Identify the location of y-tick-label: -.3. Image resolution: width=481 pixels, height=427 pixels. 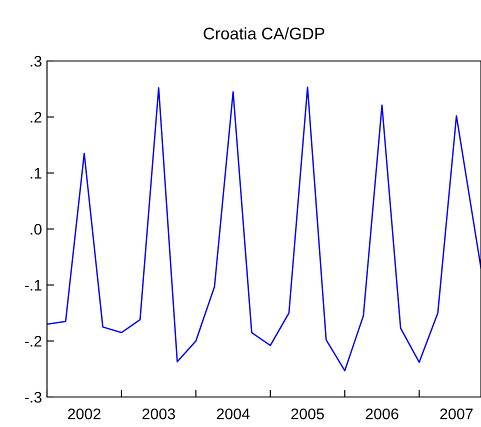
(33, 397).